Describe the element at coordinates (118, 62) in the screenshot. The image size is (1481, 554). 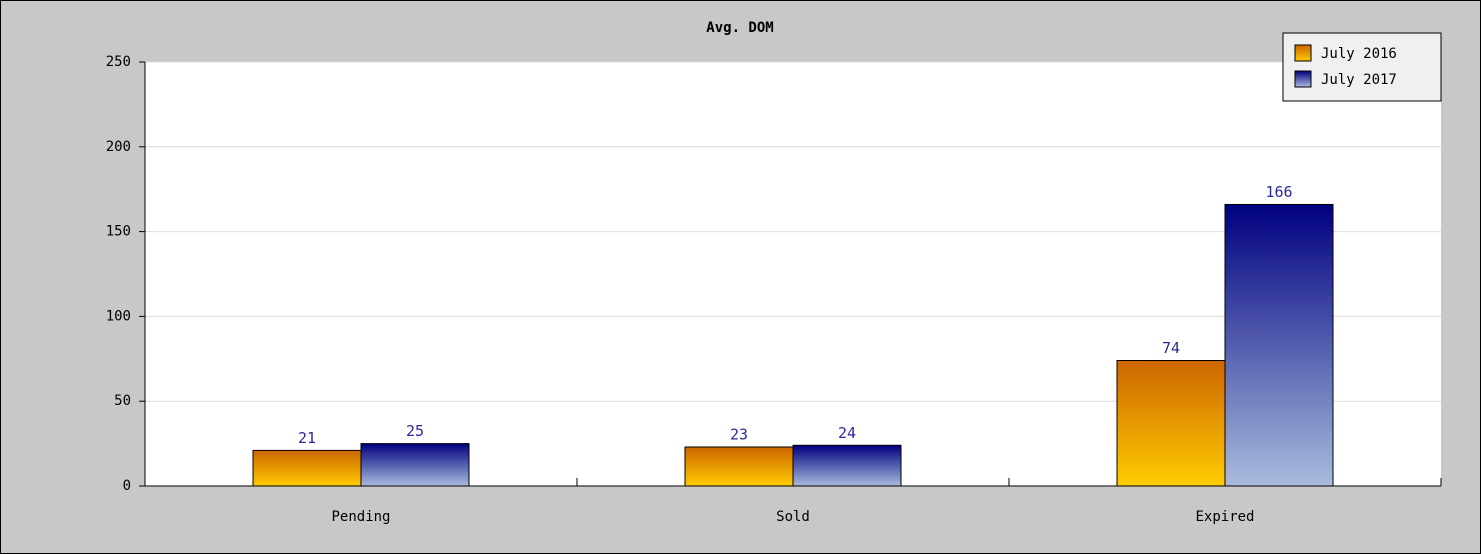
I see `y-tick-label: 250` at that location.